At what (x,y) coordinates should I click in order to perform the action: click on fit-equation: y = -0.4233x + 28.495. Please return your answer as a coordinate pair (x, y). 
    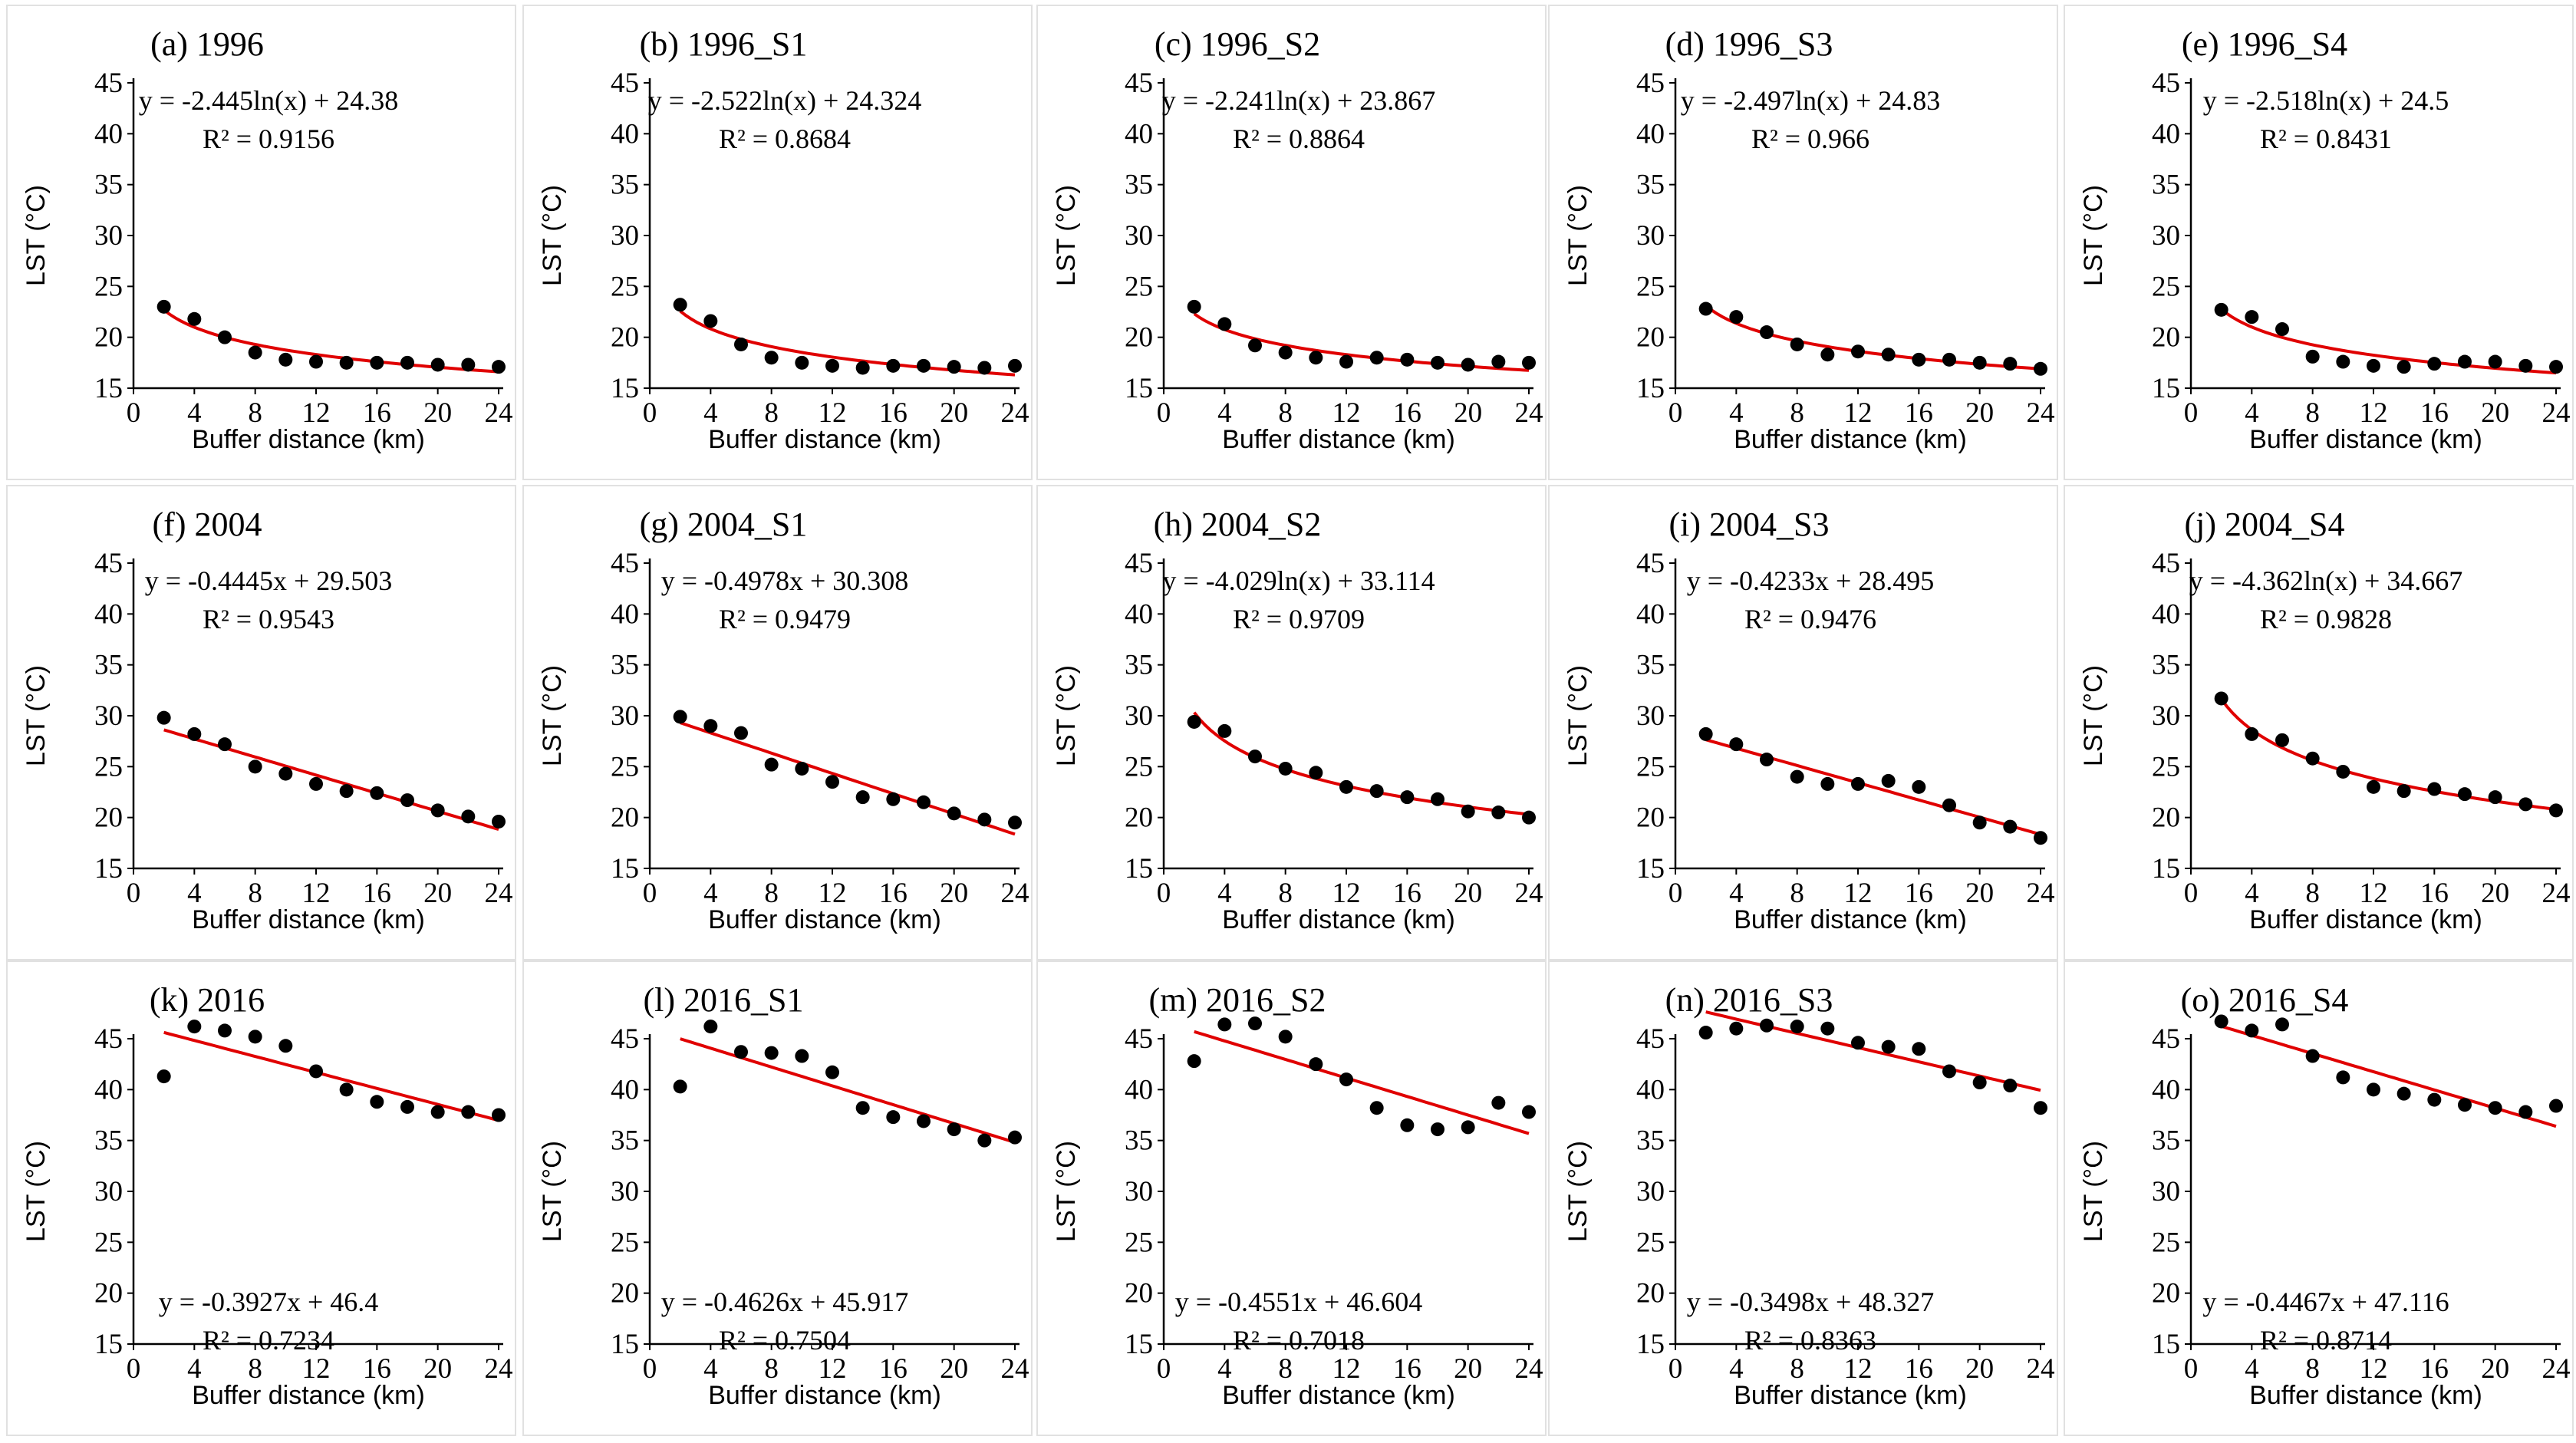
    Looking at the image, I should click on (1811, 580).